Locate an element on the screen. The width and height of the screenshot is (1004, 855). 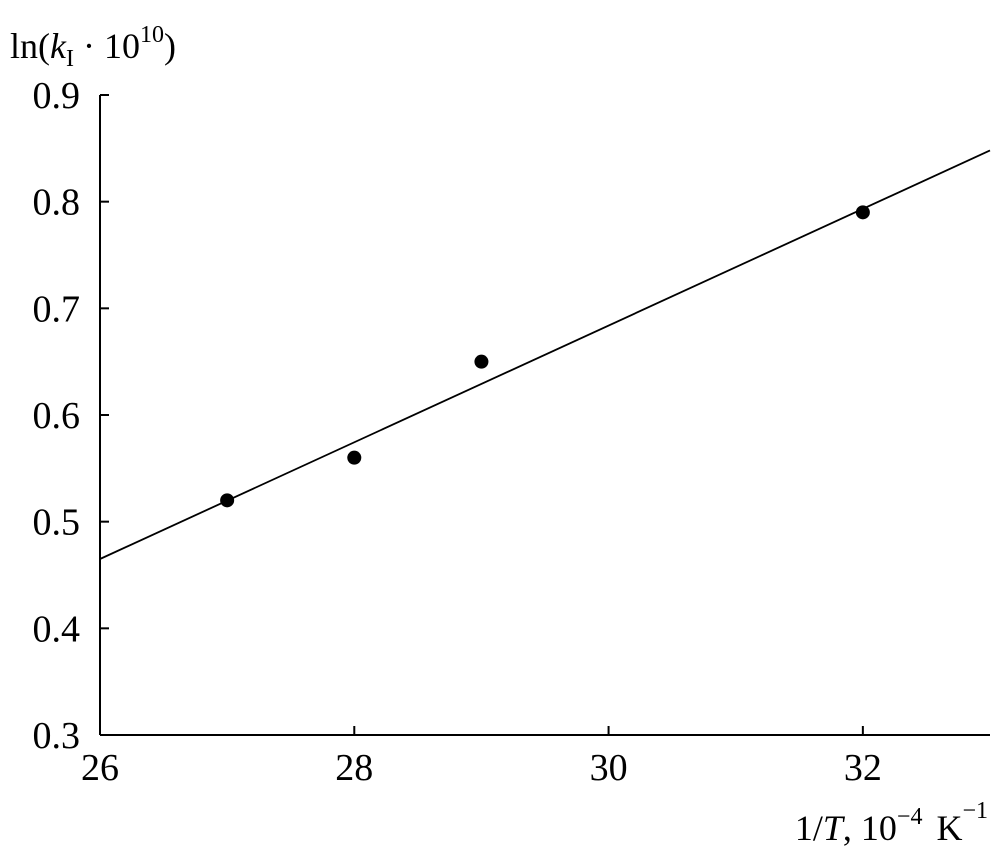
x-tick-label: 26 is located at coordinates (100, 768).